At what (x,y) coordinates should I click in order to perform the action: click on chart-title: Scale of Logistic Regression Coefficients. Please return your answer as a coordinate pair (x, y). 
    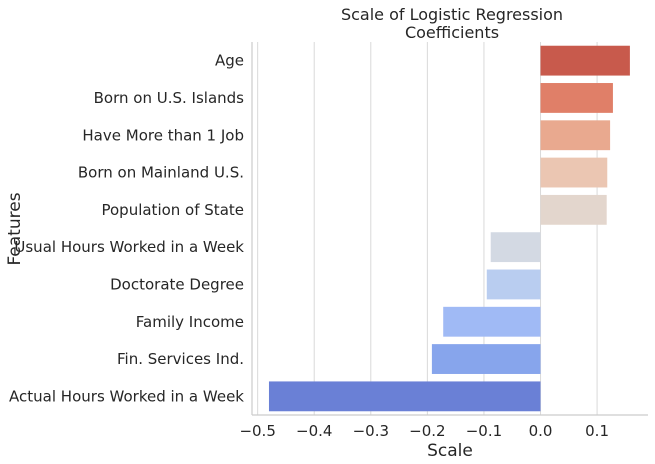
    Looking at the image, I should click on (452, 23).